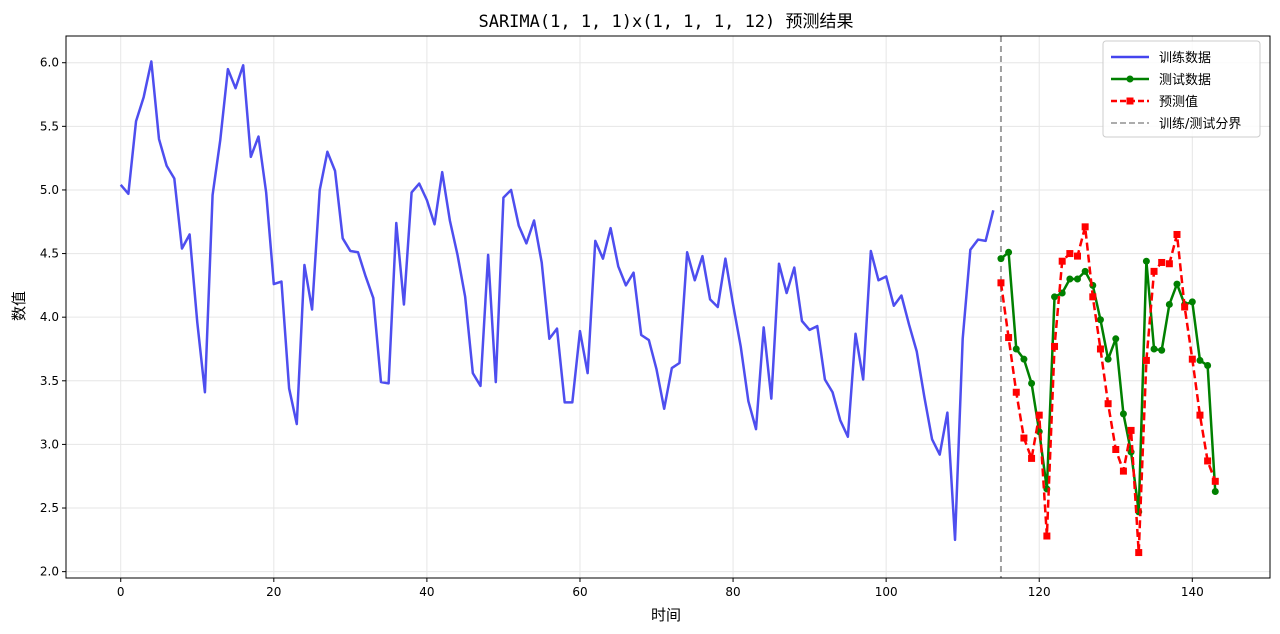 This screenshot has height=634, width=1280. I want to click on legend-test-marker, so click(1130, 79).